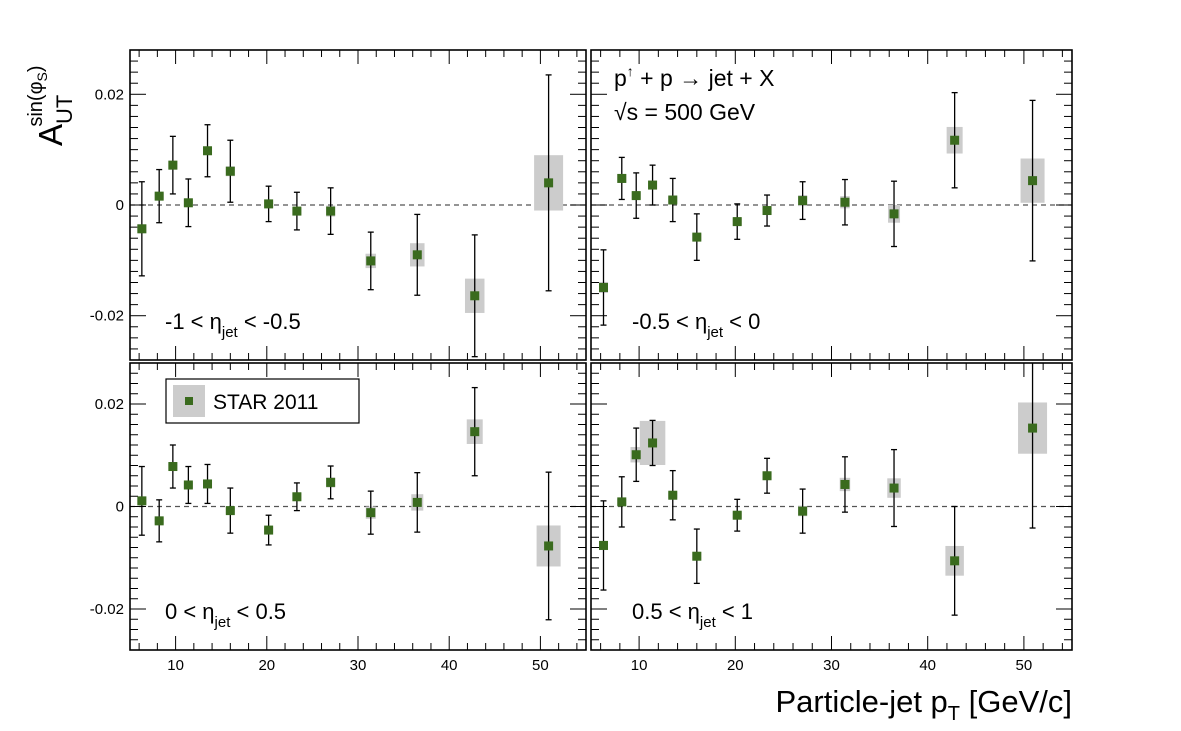 This screenshot has width=1181, height=731. I want to click on y-tick-label: -0.02, so click(107, 316).